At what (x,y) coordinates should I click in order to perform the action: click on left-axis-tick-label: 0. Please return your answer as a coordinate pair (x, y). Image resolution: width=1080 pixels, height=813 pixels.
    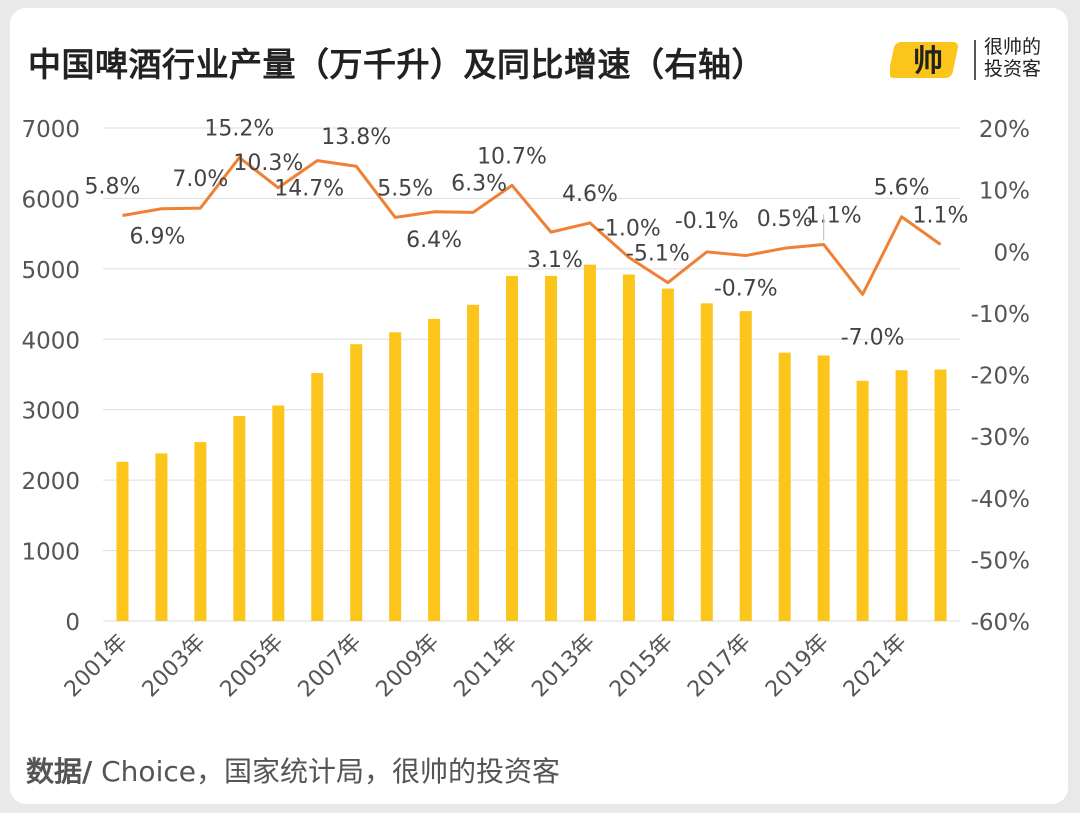
    Looking at the image, I should click on (72, 623).